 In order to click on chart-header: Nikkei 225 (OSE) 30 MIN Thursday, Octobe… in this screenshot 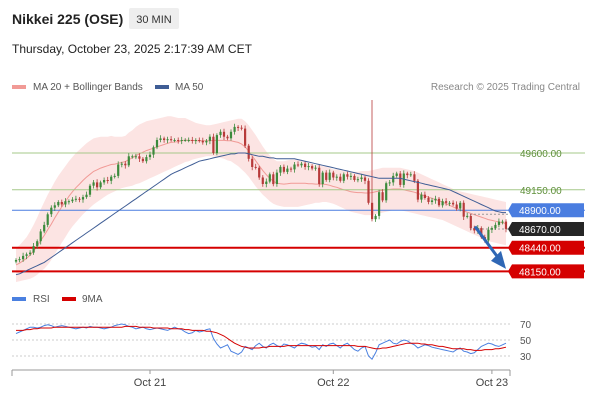, I will do `click(132, 32)`.